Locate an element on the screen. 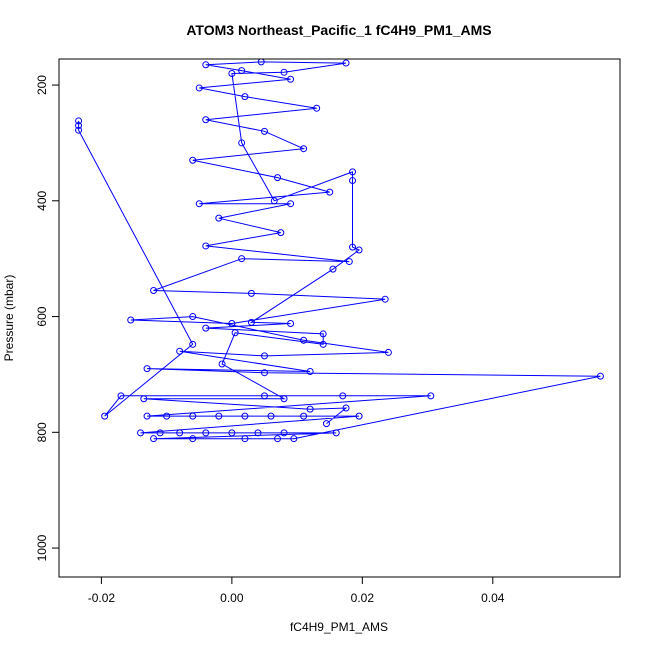 The image size is (650, 650). y-tick-label: 200 is located at coordinates (42, 85).